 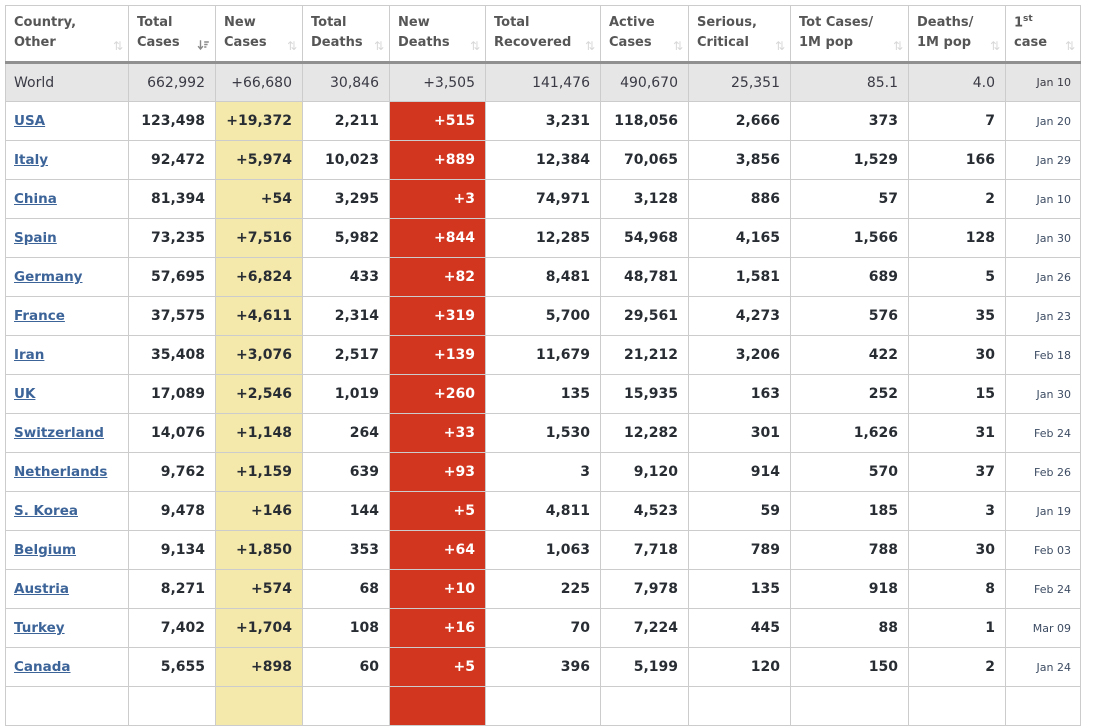 What do you see at coordinates (543, 316) in the screenshot?
I see `total-recovered-cell: 5,700` at bounding box center [543, 316].